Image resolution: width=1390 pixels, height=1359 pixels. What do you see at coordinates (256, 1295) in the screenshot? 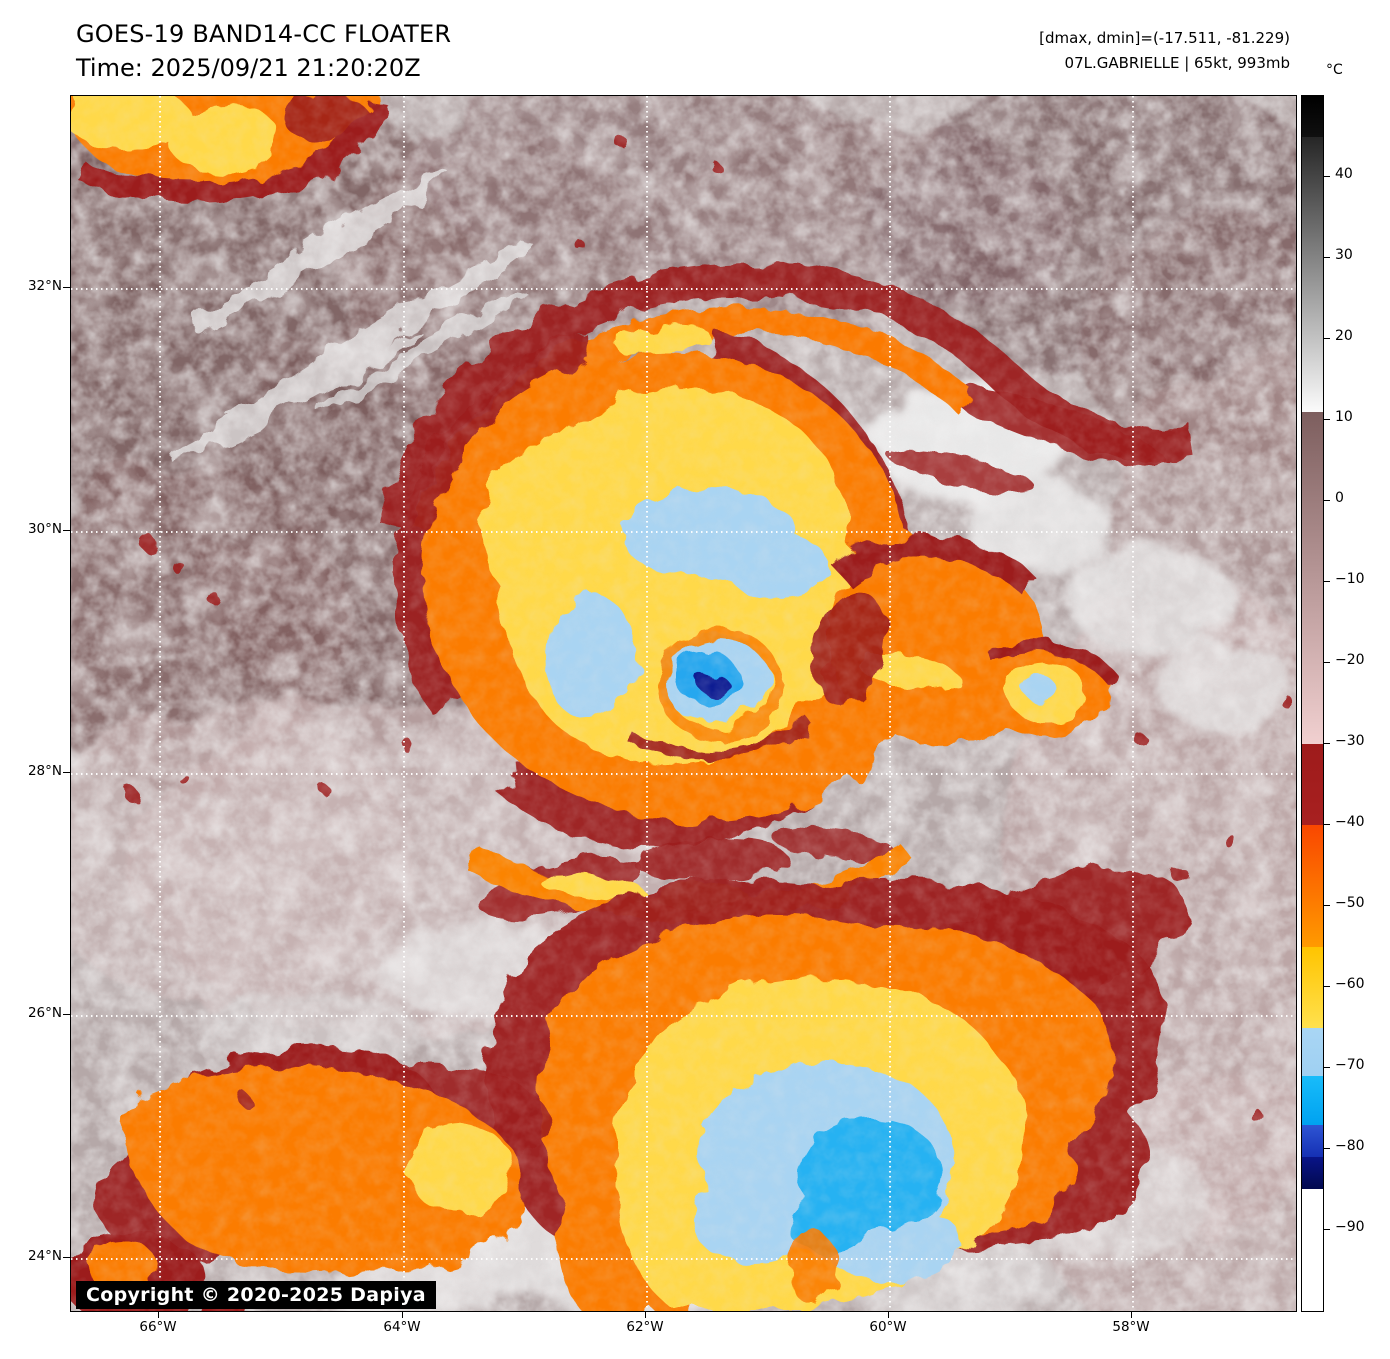
I see `copyright-label: Copyright © 2020-2025 Dapiya` at bounding box center [256, 1295].